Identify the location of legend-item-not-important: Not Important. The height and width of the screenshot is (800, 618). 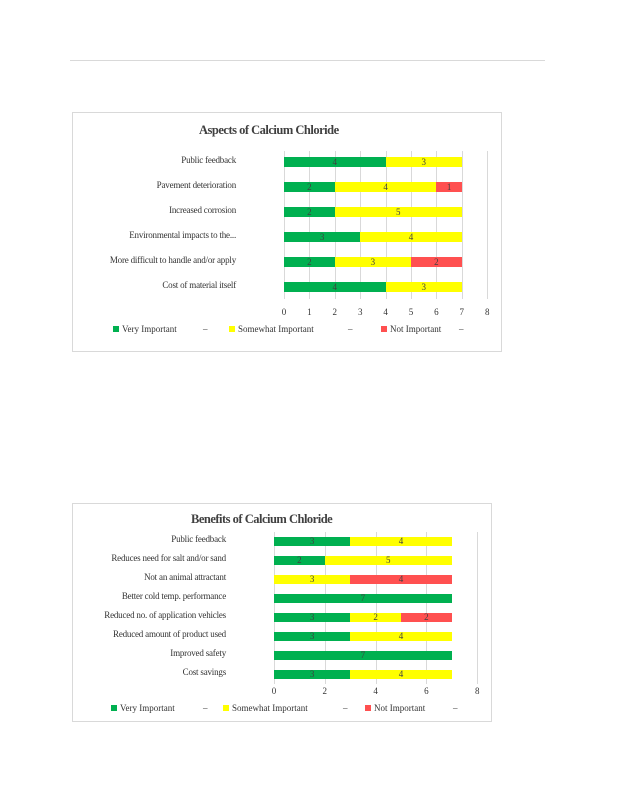
(411, 329).